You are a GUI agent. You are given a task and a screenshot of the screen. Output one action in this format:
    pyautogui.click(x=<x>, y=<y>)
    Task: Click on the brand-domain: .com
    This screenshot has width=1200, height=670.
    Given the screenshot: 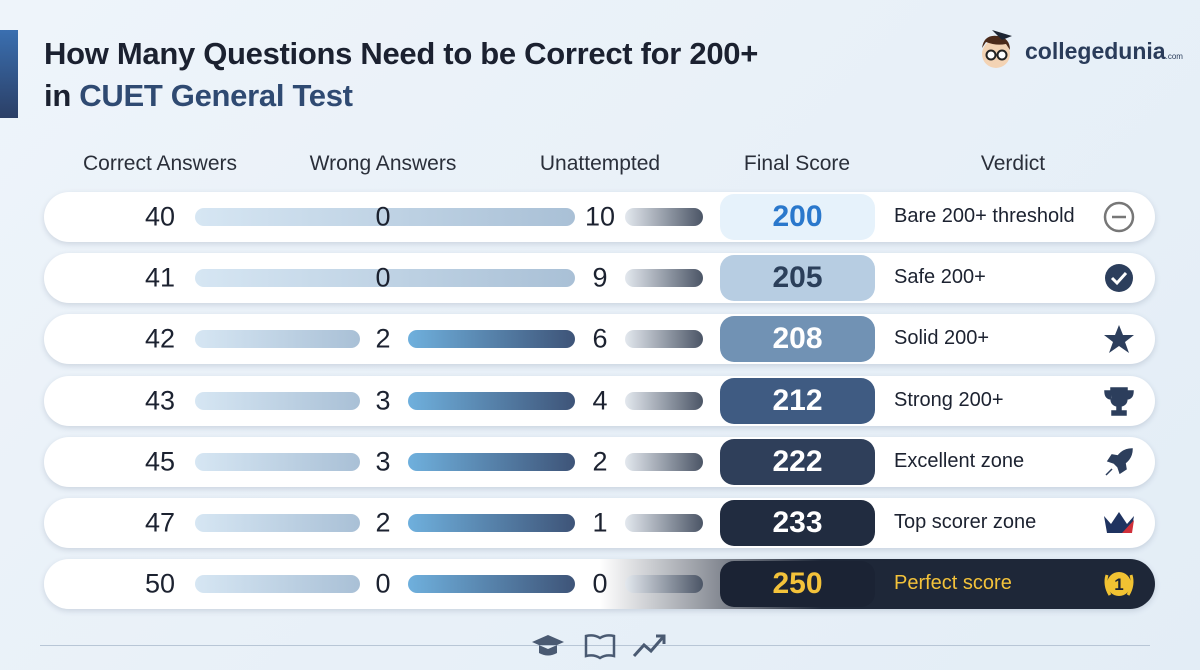 What is the action you would take?
    pyautogui.click(x=1174, y=56)
    